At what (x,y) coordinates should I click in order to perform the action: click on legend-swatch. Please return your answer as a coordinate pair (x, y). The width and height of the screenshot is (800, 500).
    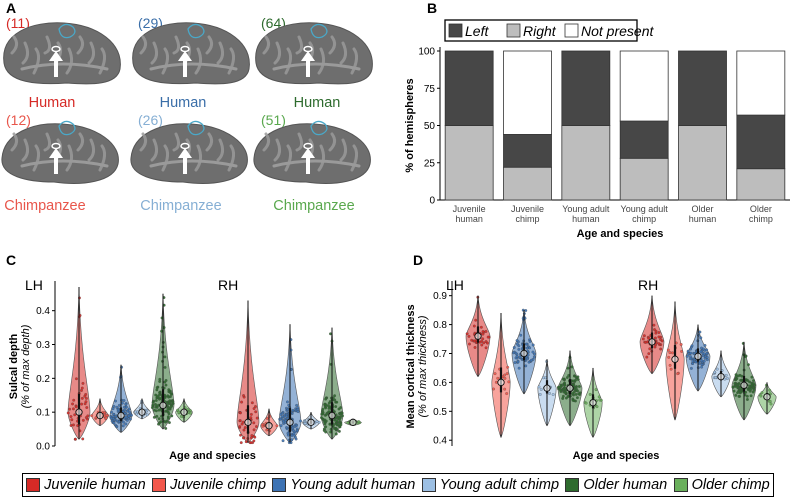
    Looking at the image, I should click on (455, 30).